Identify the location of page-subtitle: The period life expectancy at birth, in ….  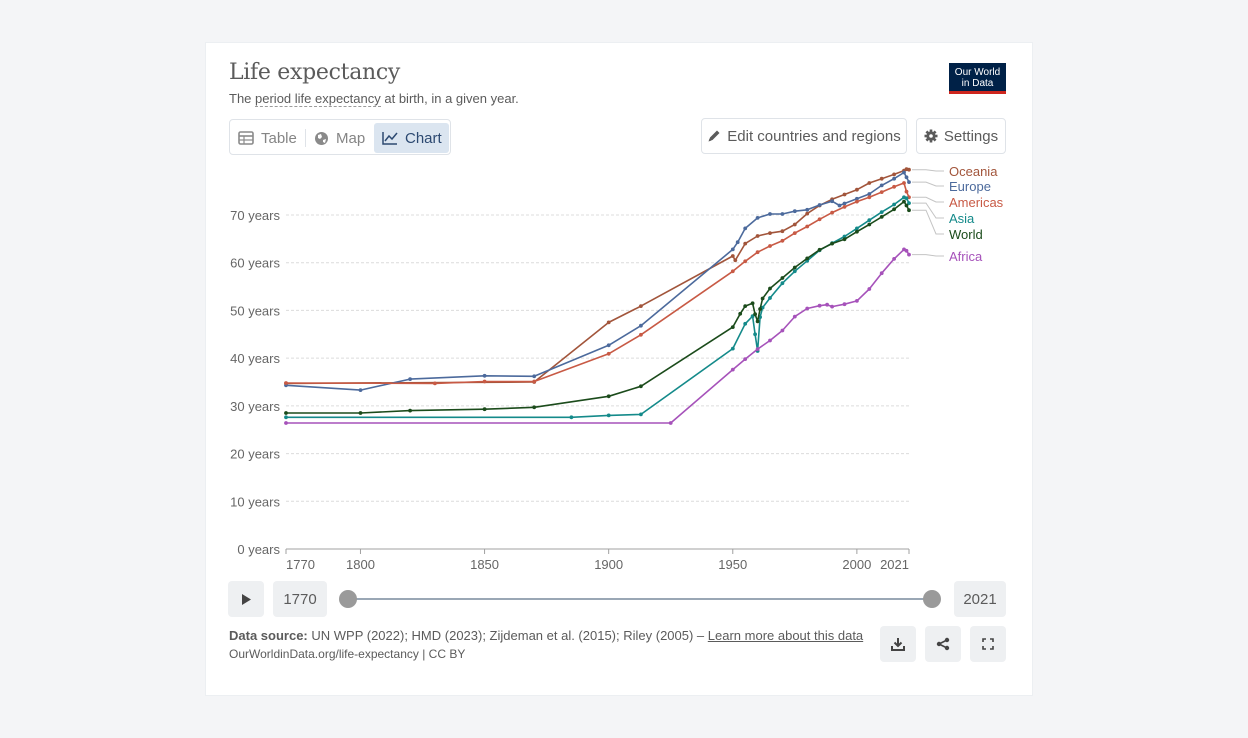
(374, 99).